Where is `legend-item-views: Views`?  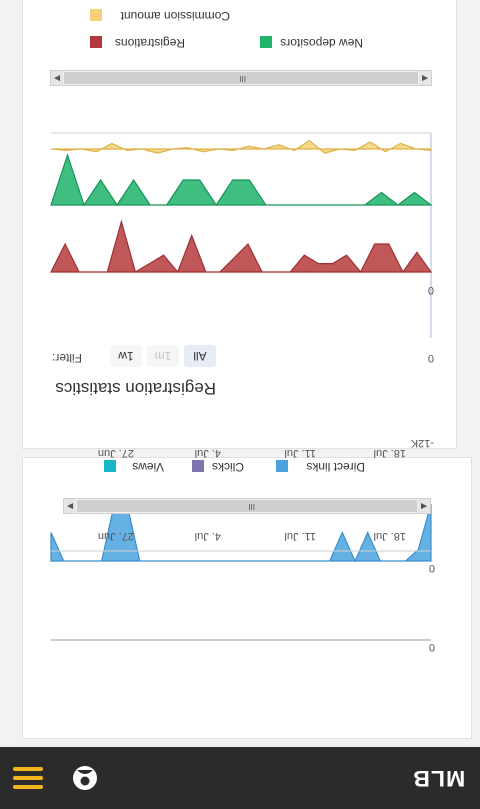 legend-item-views: Views is located at coordinates (148, 467).